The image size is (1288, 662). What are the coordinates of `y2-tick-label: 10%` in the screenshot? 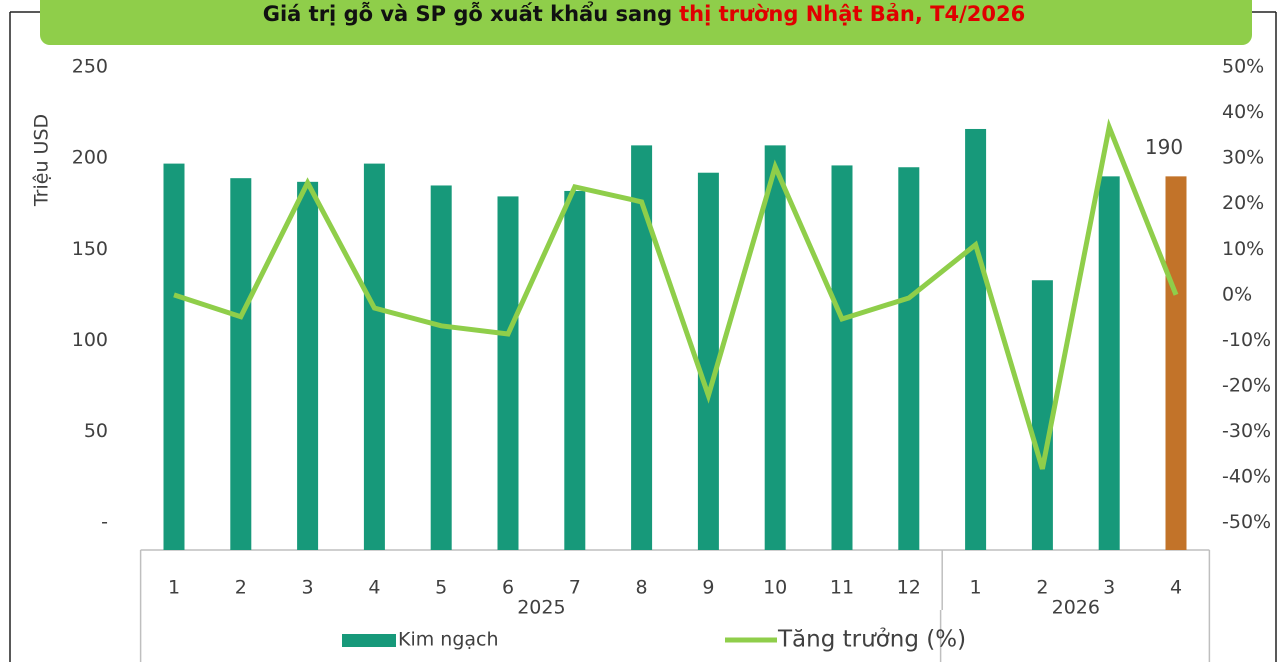 It's located at (1243, 249).